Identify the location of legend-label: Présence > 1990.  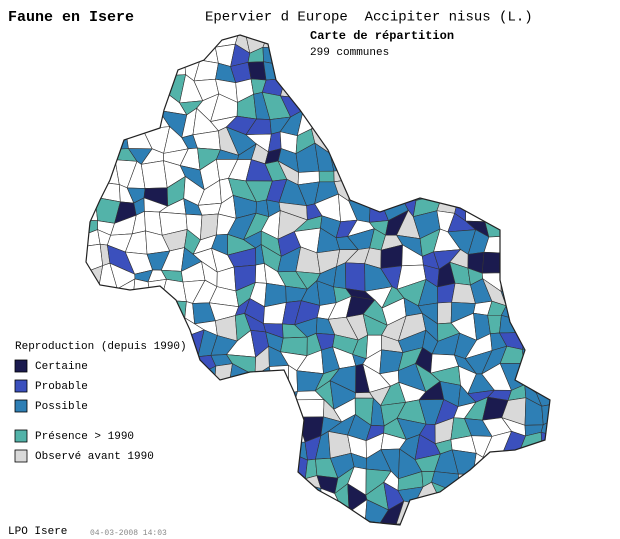
(84, 437).